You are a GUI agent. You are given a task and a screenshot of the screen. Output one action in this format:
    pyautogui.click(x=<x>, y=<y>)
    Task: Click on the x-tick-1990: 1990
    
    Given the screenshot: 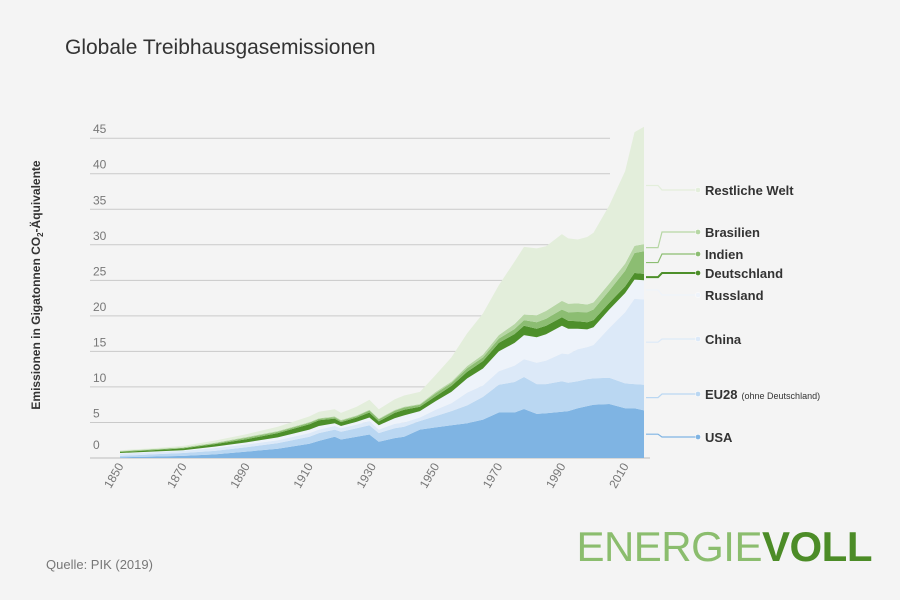 What is the action you would take?
    pyautogui.click(x=556, y=475)
    